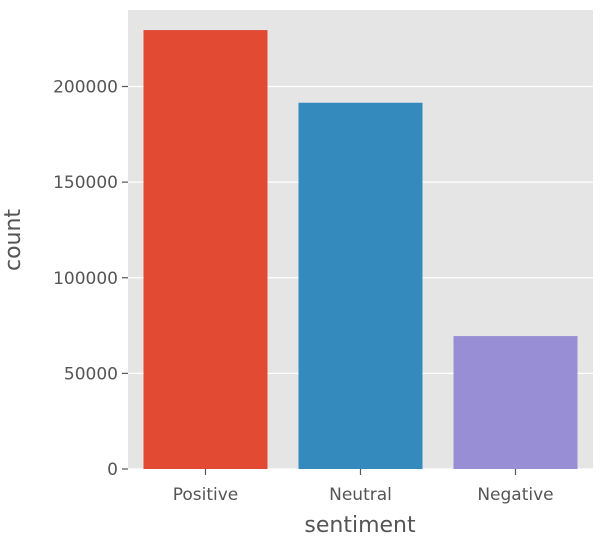 This screenshot has width=614, height=546. Describe the element at coordinates (360, 525) in the screenshot. I see `x-axis-label: sentiment` at that location.